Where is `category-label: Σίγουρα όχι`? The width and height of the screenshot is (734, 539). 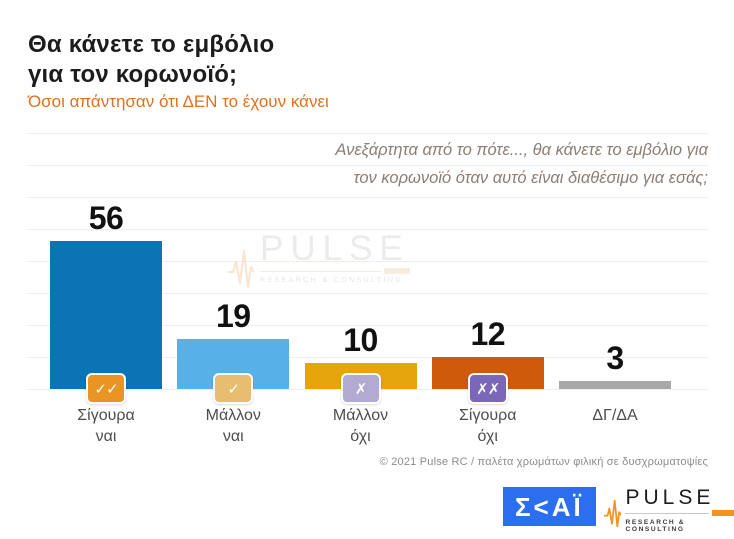
category-label: Σίγουρα όχι is located at coordinates (488, 426).